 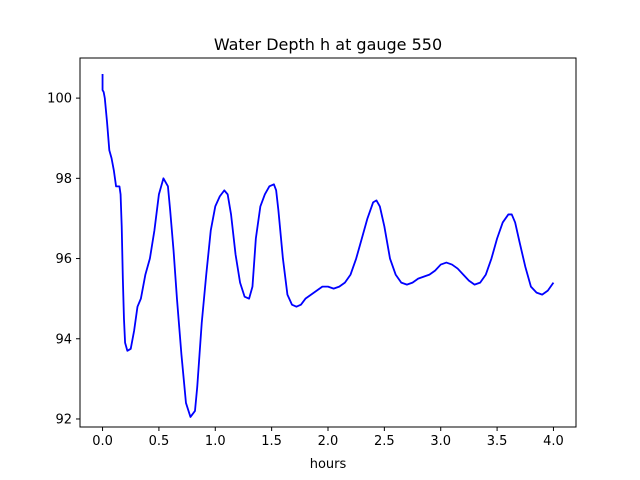 What do you see at coordinates (440, 441) in the screenshot?
I see `x-tick-label: 3.0` at bounding box center [440, 441].